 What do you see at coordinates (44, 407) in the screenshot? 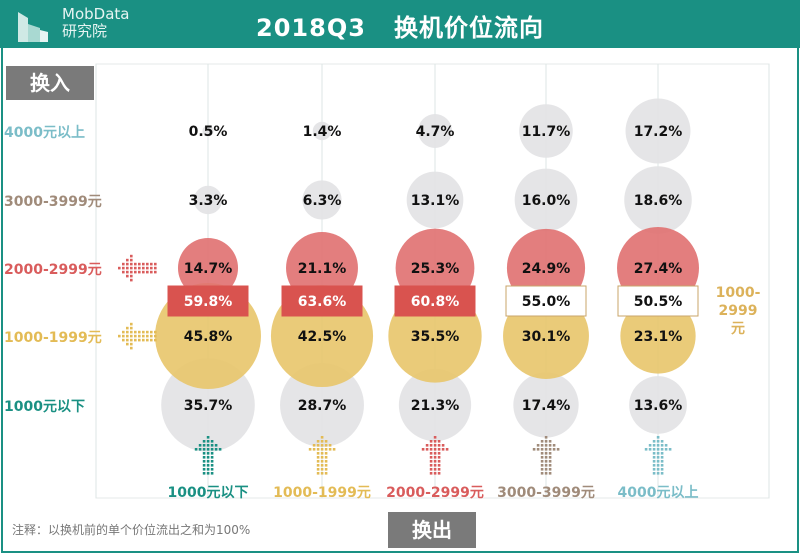
I see `row-label: 1000元以下` at bounding box center [44, 407].